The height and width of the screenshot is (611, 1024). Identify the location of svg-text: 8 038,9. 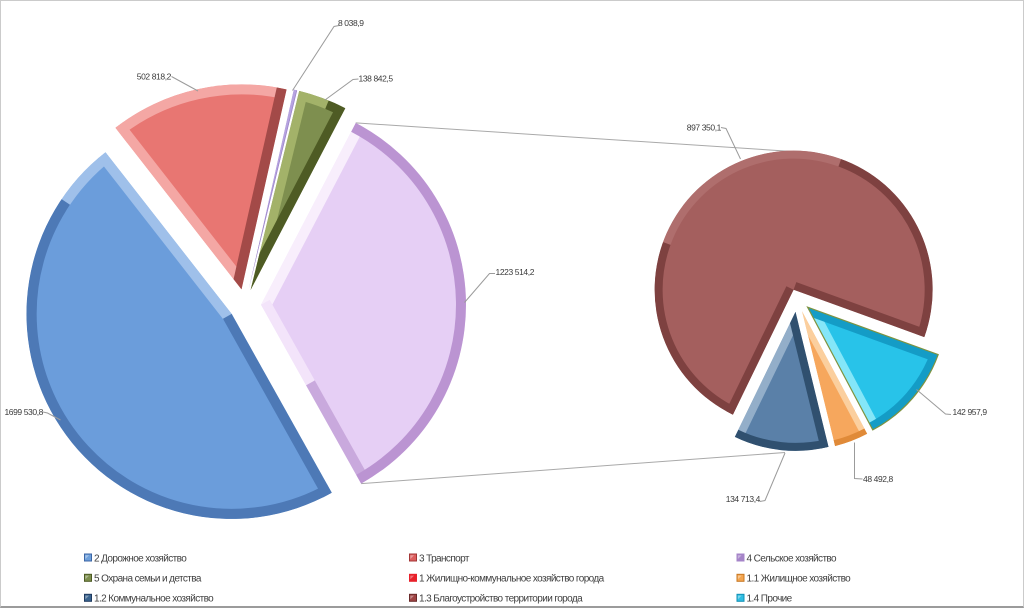
(351, 23).